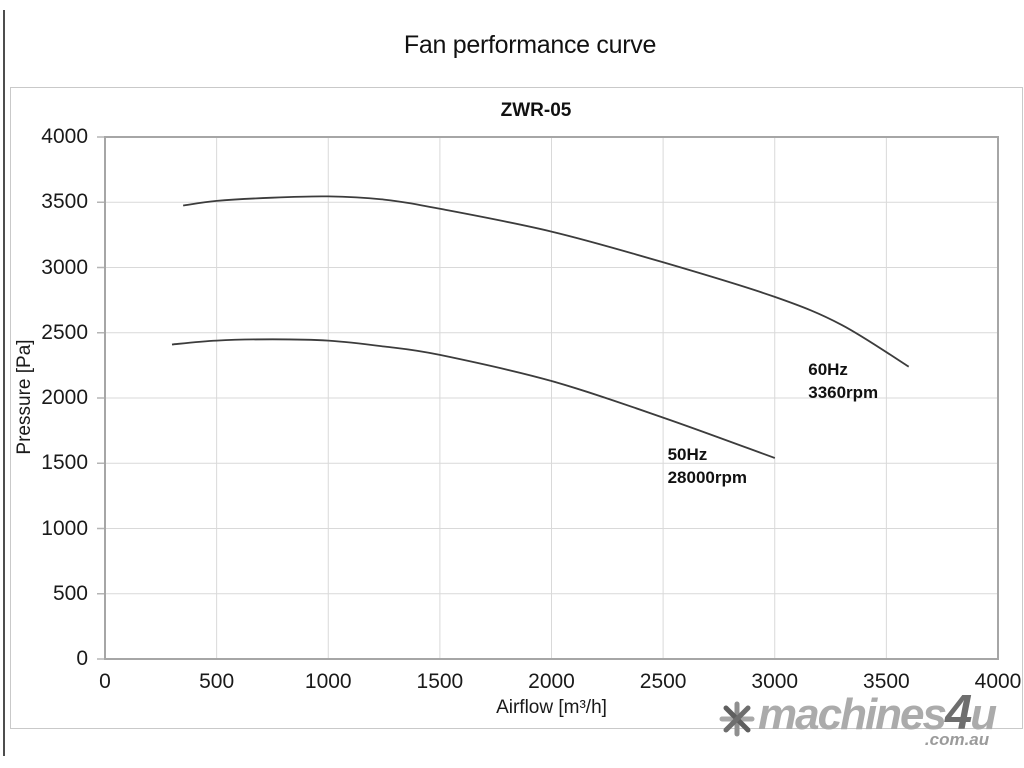 The height and width of the screenshot is (768, 1024). What do you see at coordinates (843, 381) in the screenshot?
I see `curve-label-60hz: 60Hz 3360rpm` at bounding box center [843, 381].